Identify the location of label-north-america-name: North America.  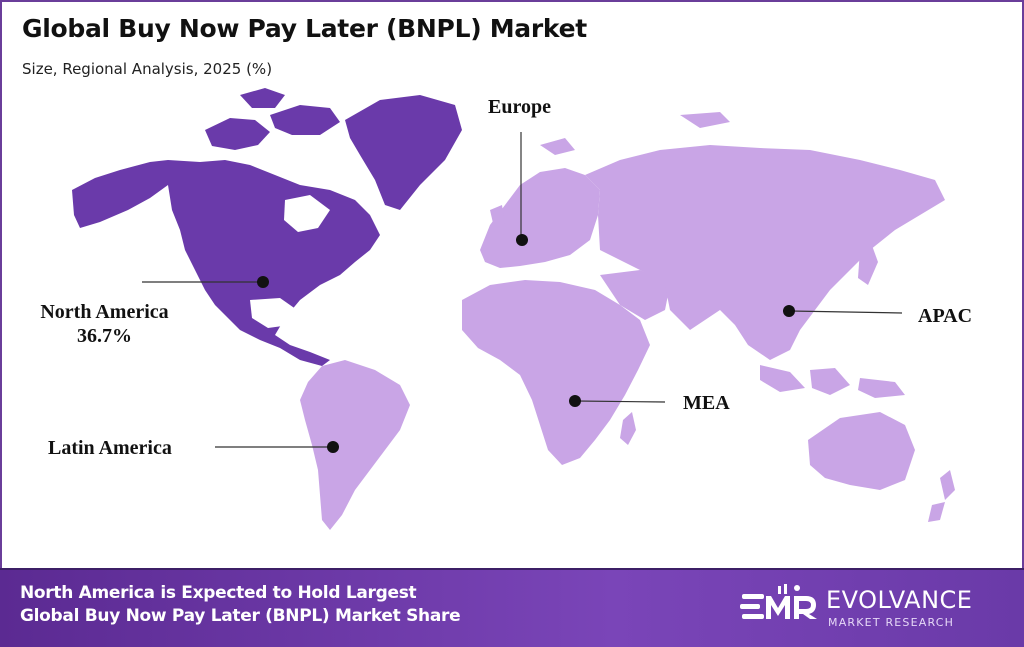
(104, 312).